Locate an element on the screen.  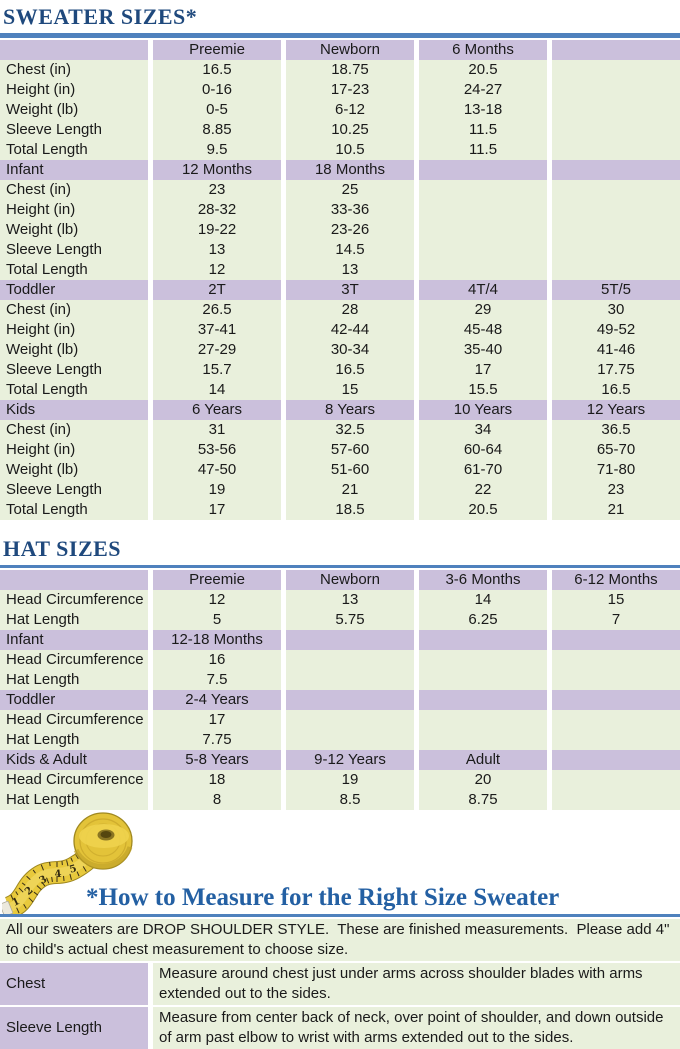
value-cell: 37-41 is located at coordinates (217, 330).